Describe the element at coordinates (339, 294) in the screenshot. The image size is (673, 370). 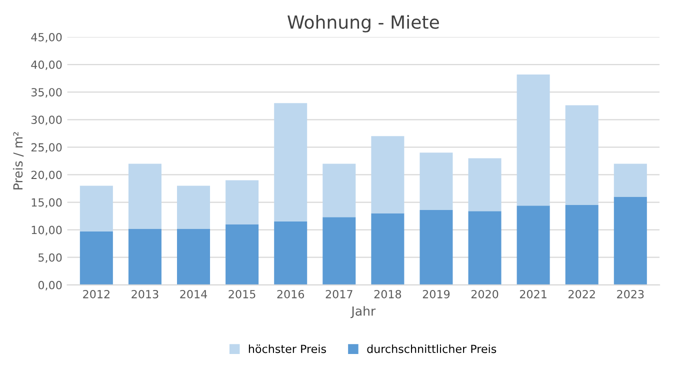
I see `x-tick-label: 2017` at that location.